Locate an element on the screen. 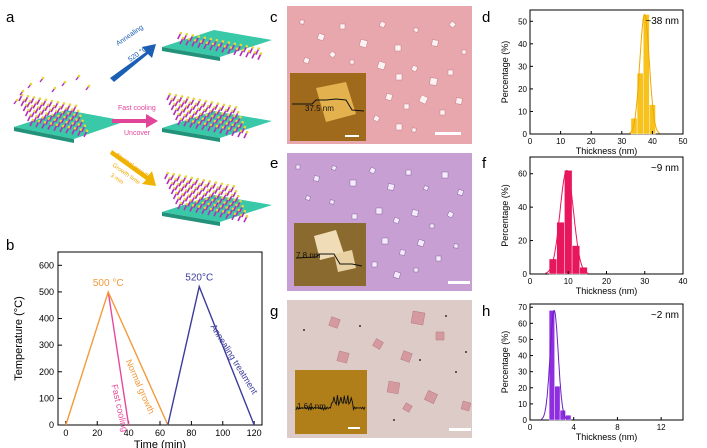 This screenshot has height=448, width=707. y-tick-label-b: 300 is located at coordinates (46, 345).